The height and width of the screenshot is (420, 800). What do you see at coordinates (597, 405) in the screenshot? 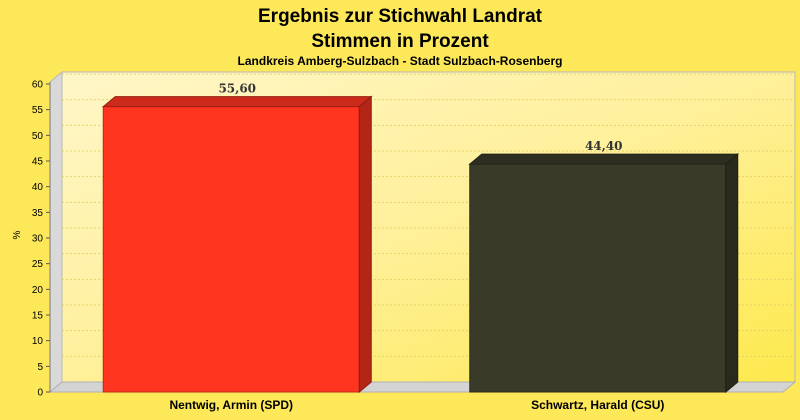
I see `category-label: Schwartz, Harald (CSU)` at bounding box center [597, 405].